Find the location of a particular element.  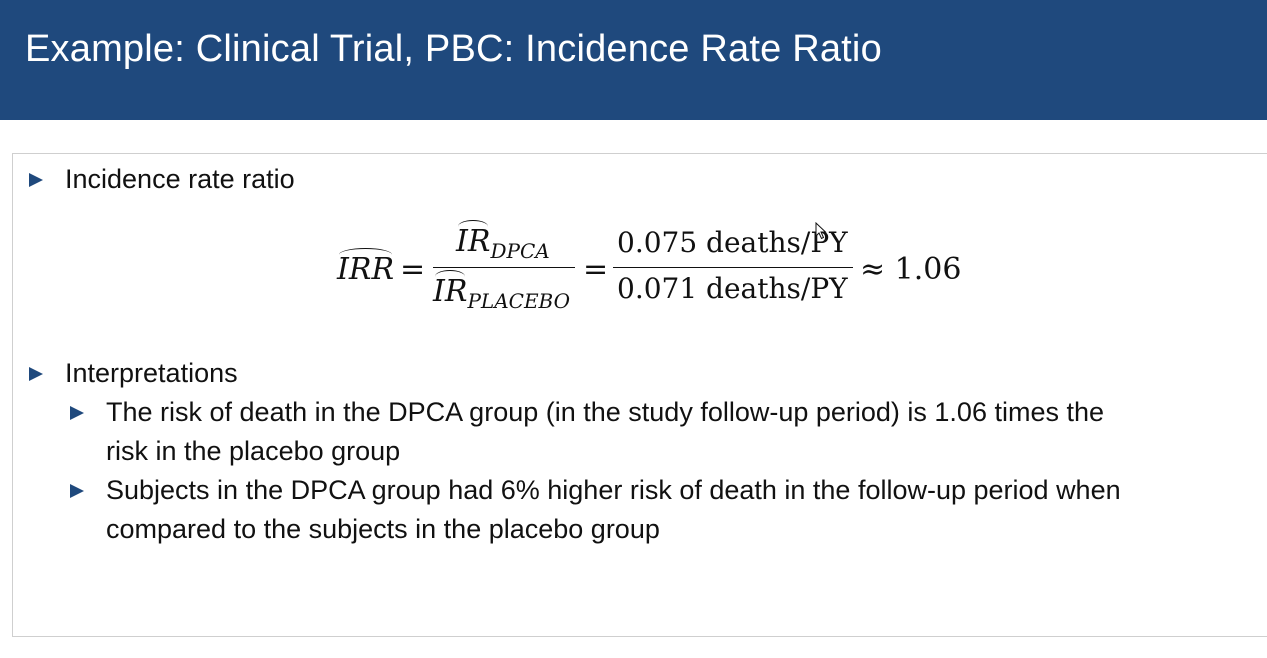

formula-numerator-ir: IRDPCA is located at coordinates (503, 241).